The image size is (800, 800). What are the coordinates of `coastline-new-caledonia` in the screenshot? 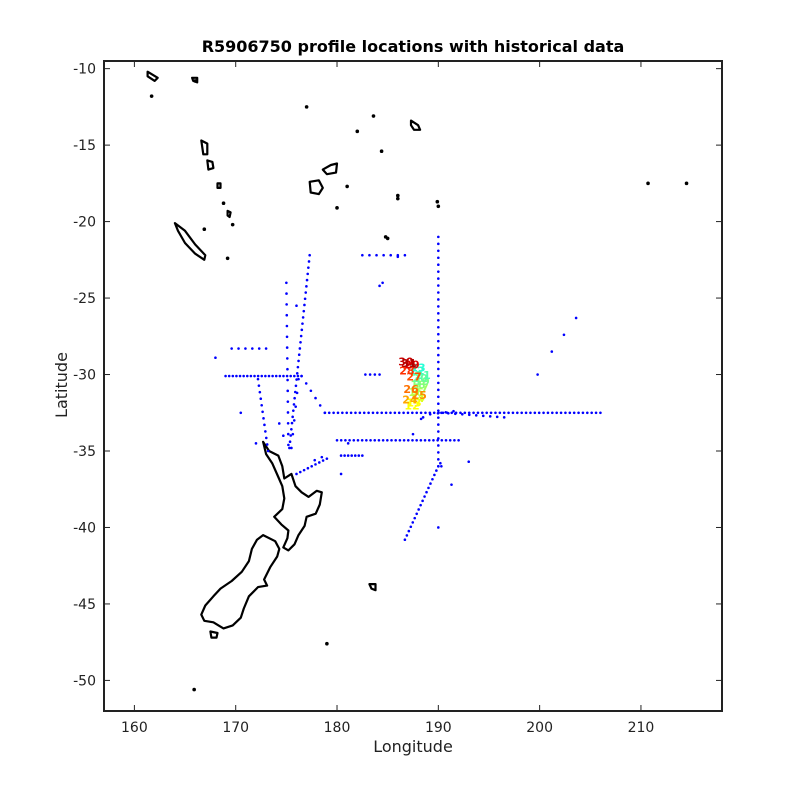 It's located at (190, 241).